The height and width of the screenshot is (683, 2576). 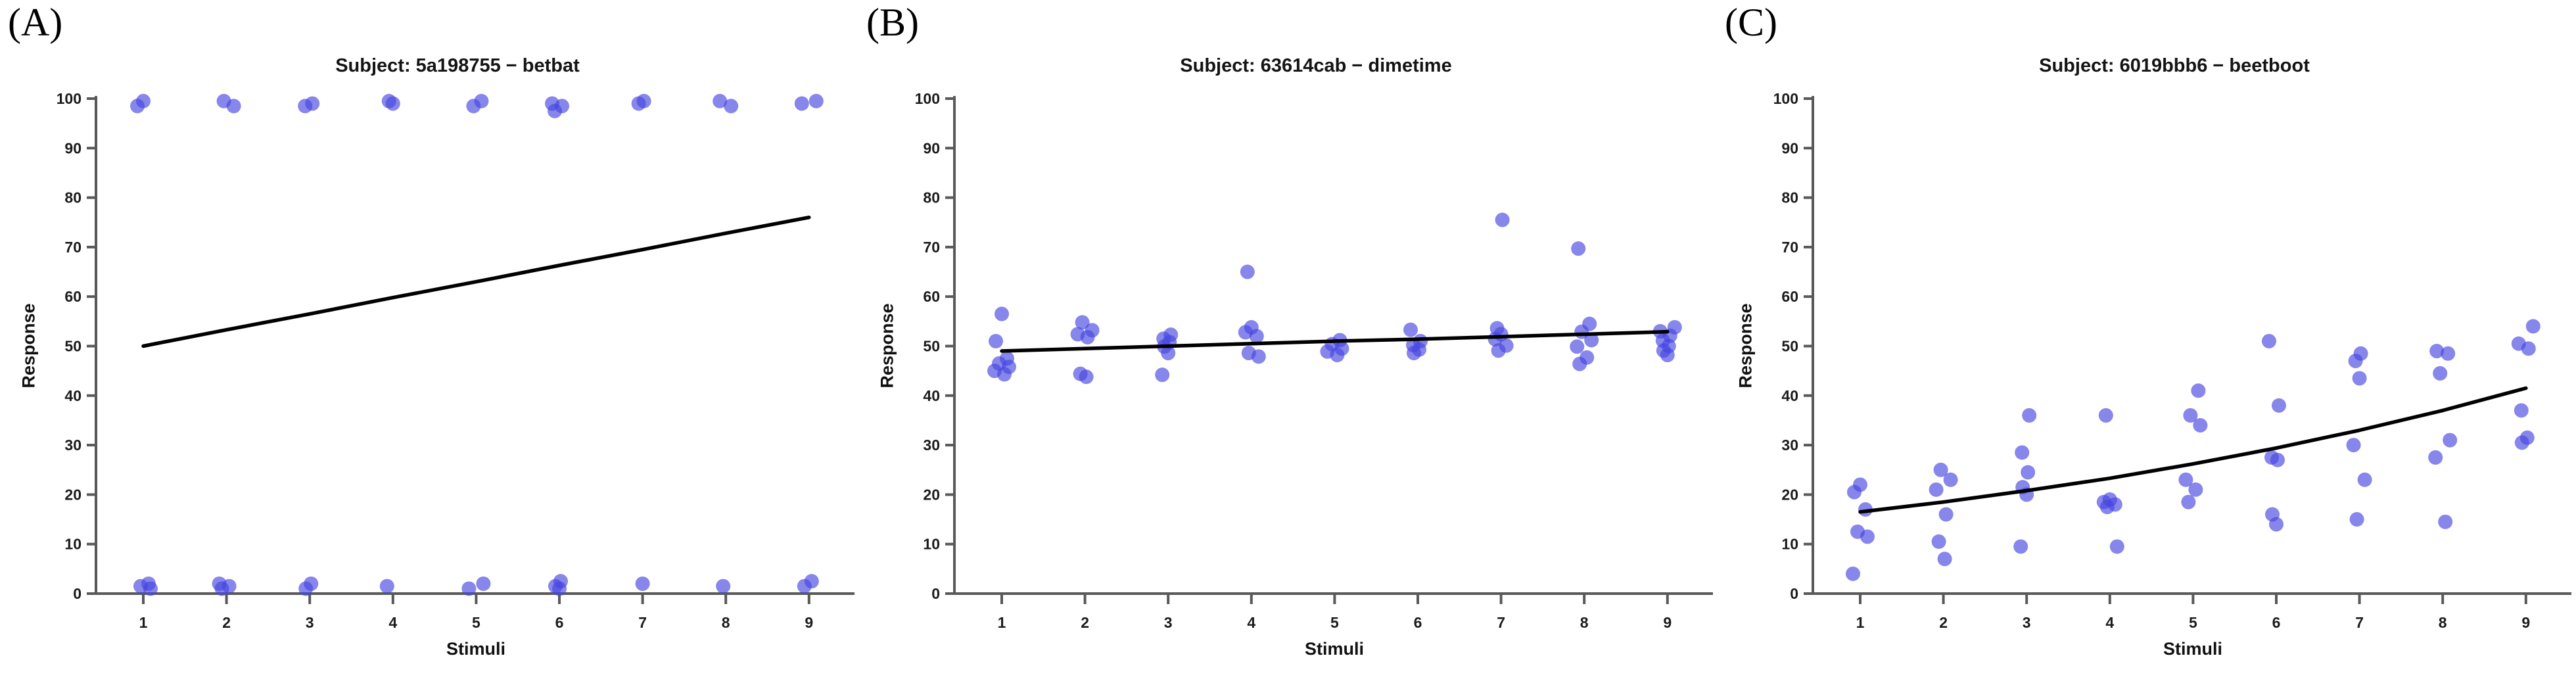 I want to click on y-tick-label: 20, so click(x=73, y=494).